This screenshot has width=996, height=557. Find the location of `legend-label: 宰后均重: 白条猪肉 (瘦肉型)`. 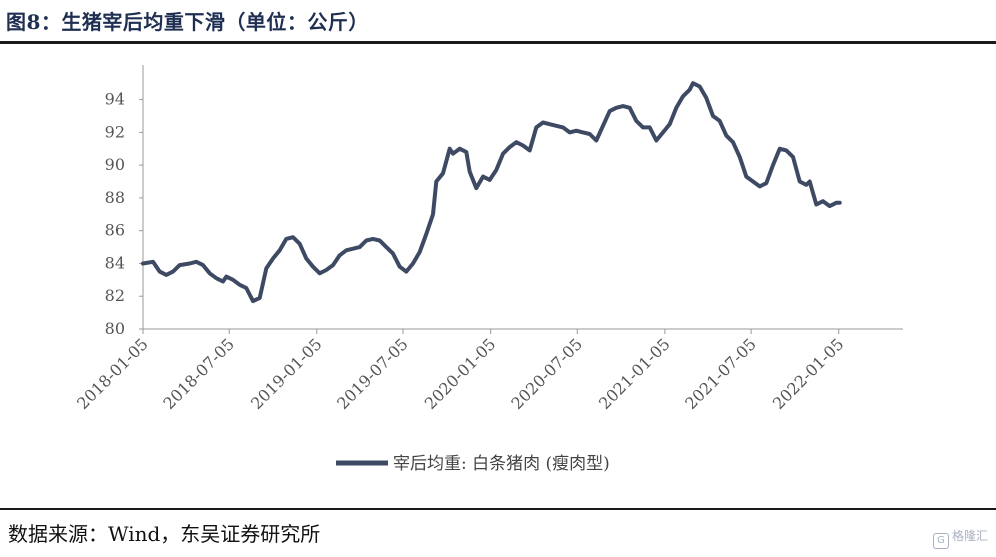

legend-label: 宰后均重: 白条猪肉 (瘦肉型) is located at coordinates (501, 464).